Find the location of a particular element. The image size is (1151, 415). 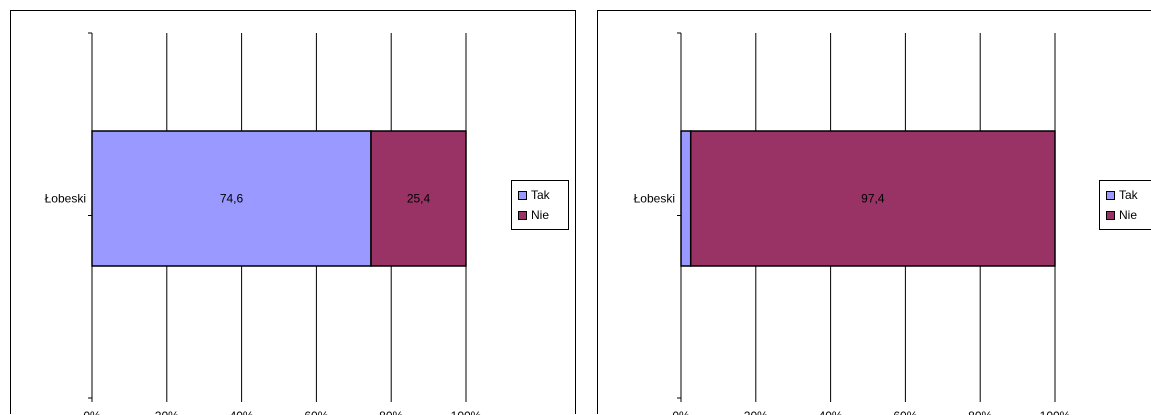

legend-2: Tak Nie is located at coordinates (1125, 205).